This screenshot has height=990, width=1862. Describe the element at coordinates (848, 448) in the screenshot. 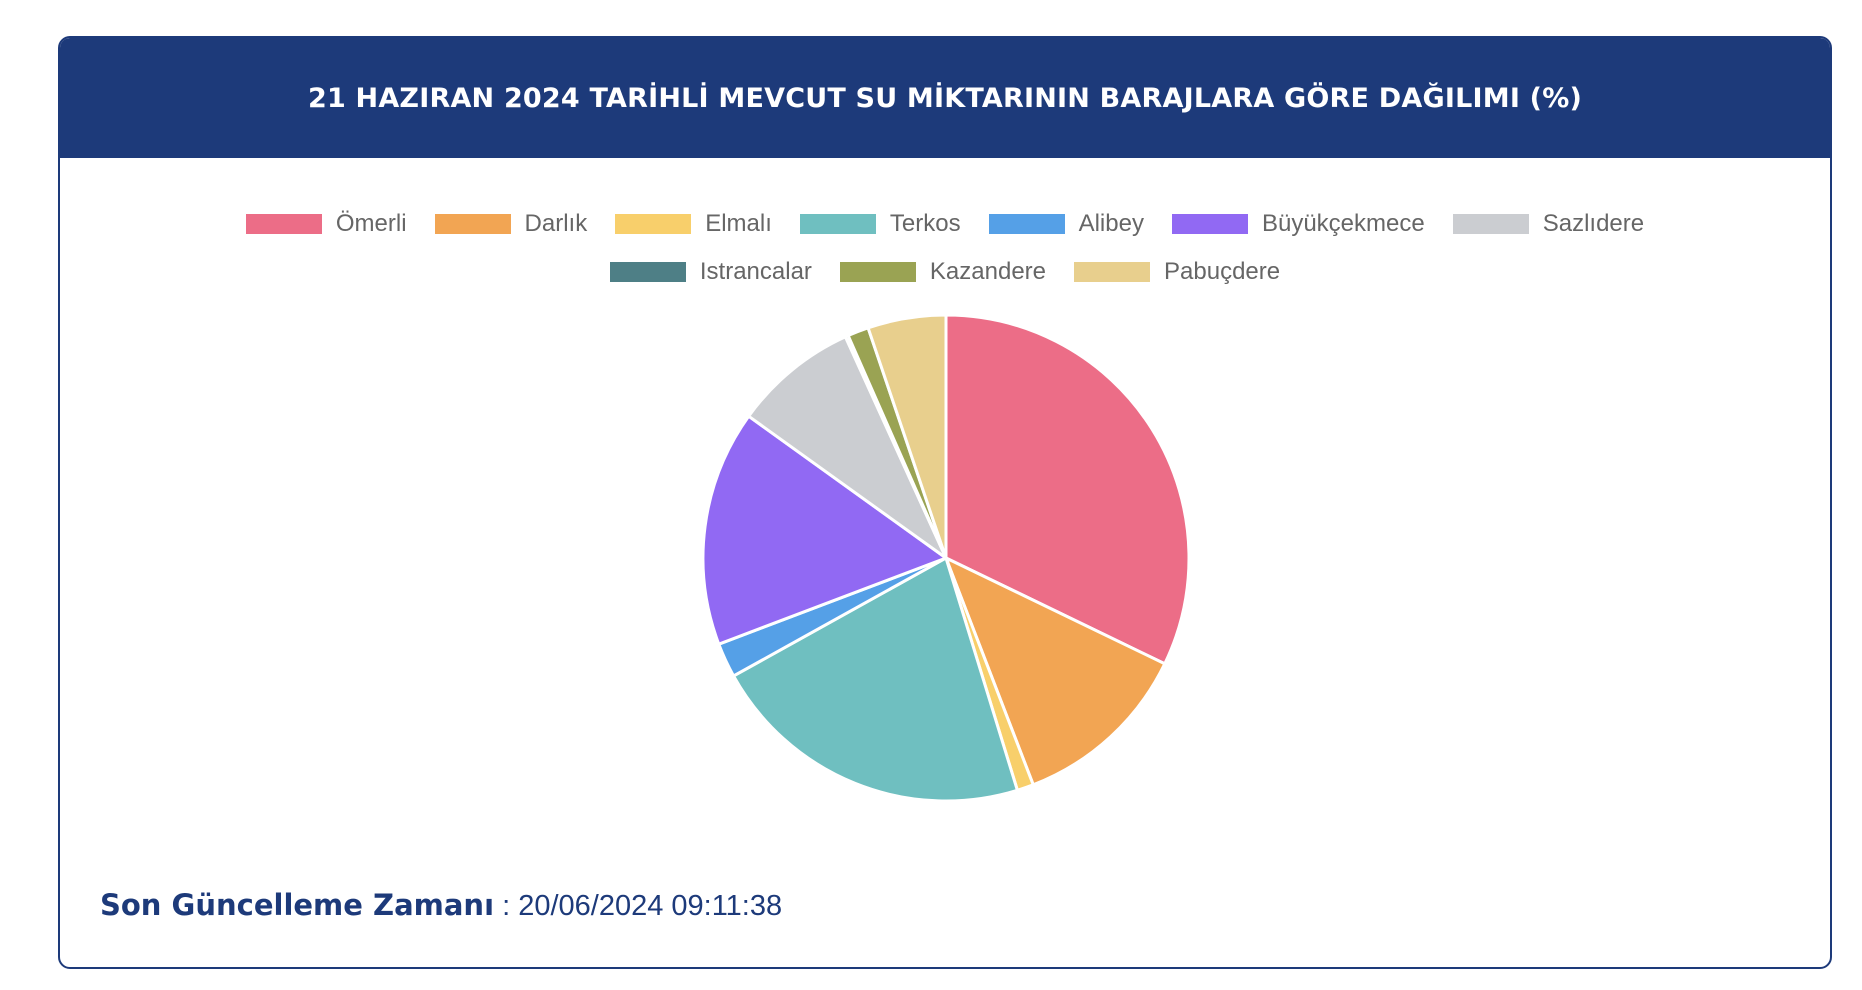

I see `pie-slice-sazlıdere` at that location.